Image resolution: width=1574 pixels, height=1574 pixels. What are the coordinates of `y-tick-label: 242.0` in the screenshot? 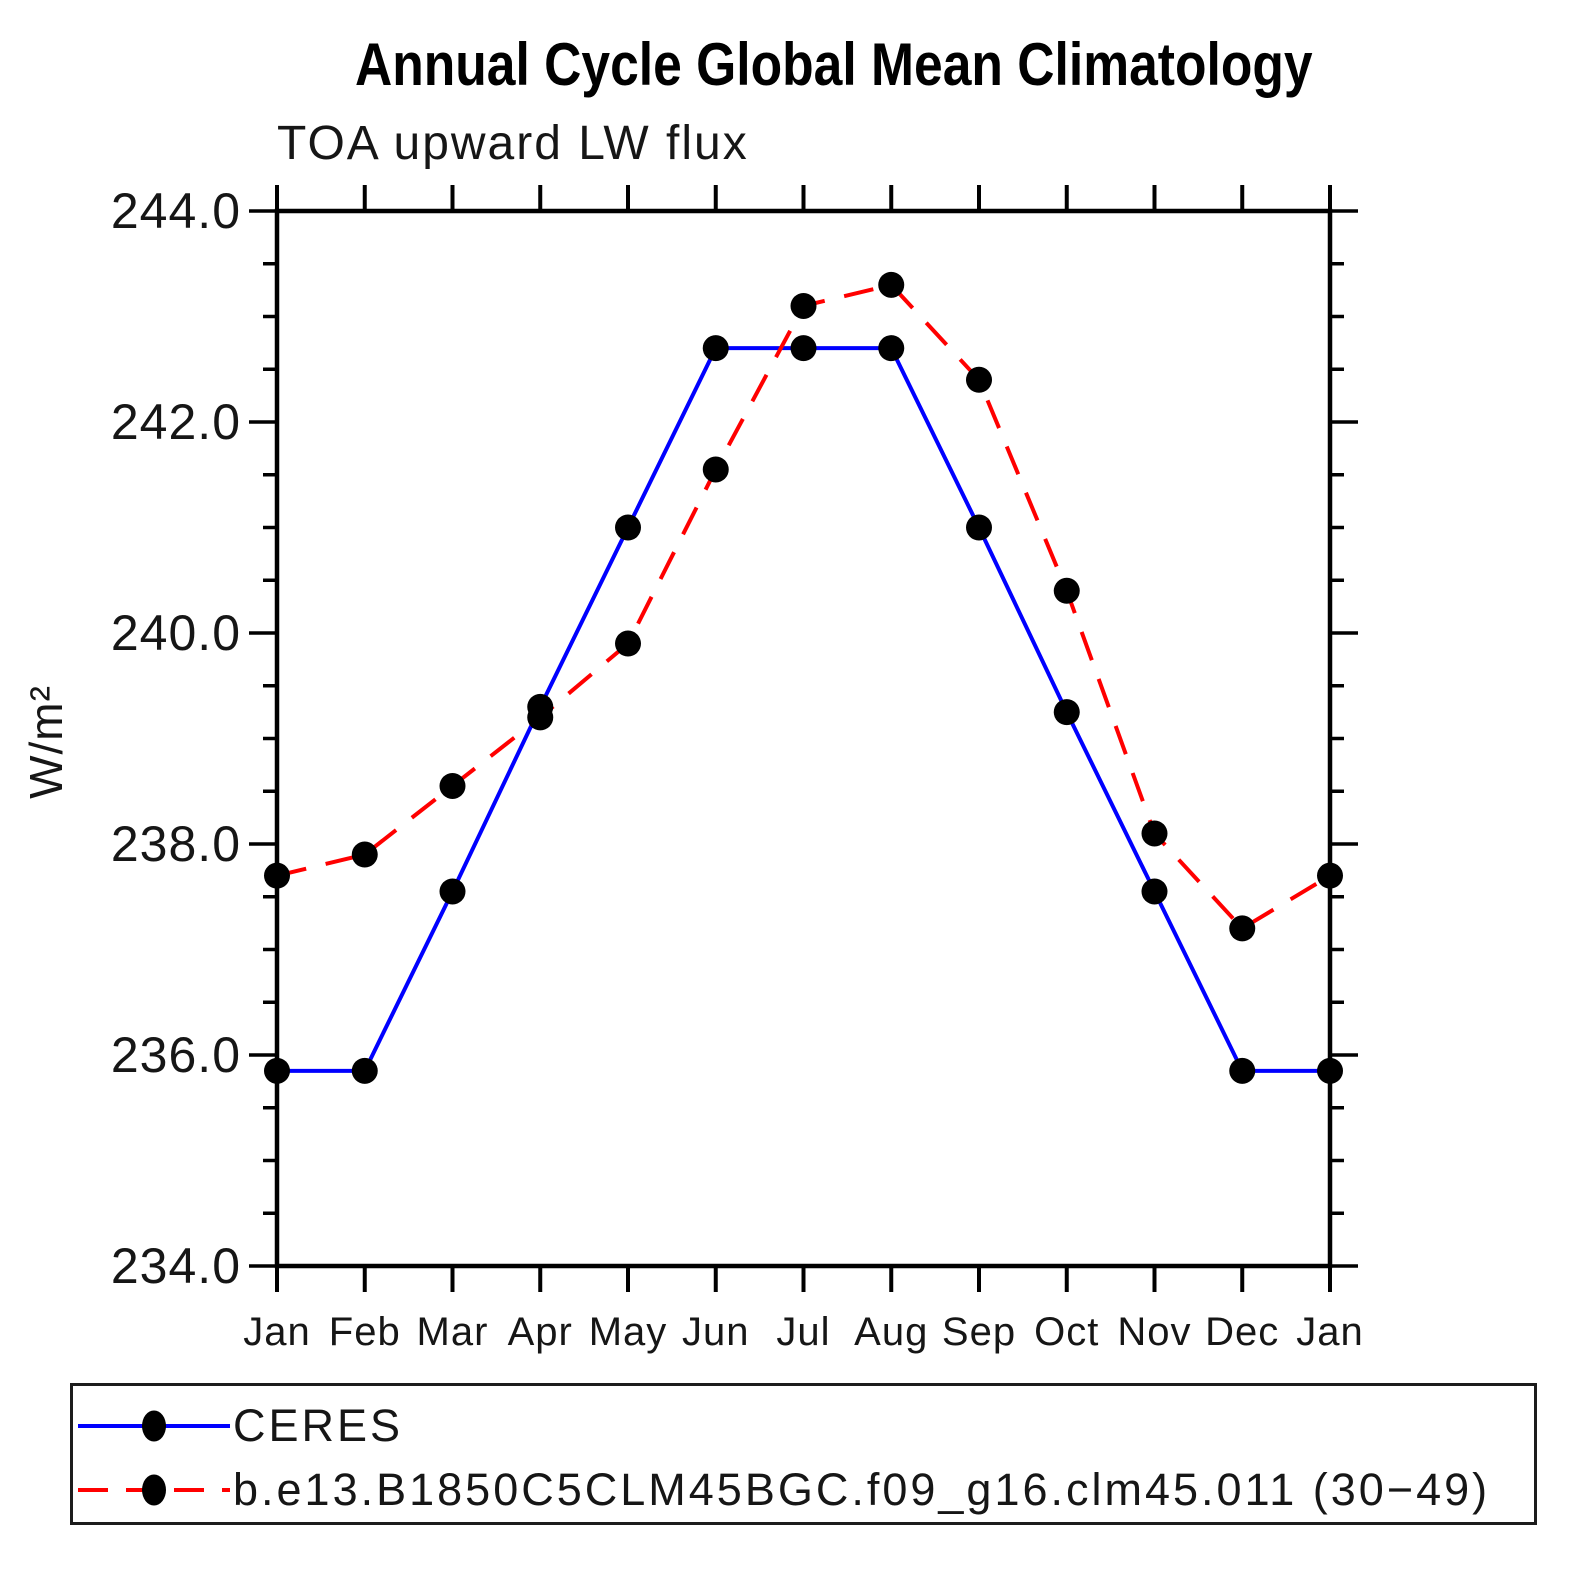 It's located at (176, 422).